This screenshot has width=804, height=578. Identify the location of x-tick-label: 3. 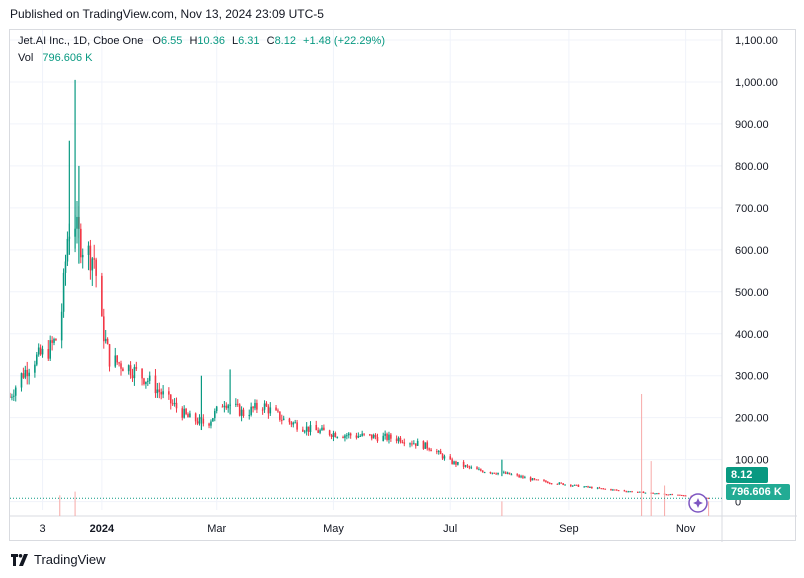
(42, 529).